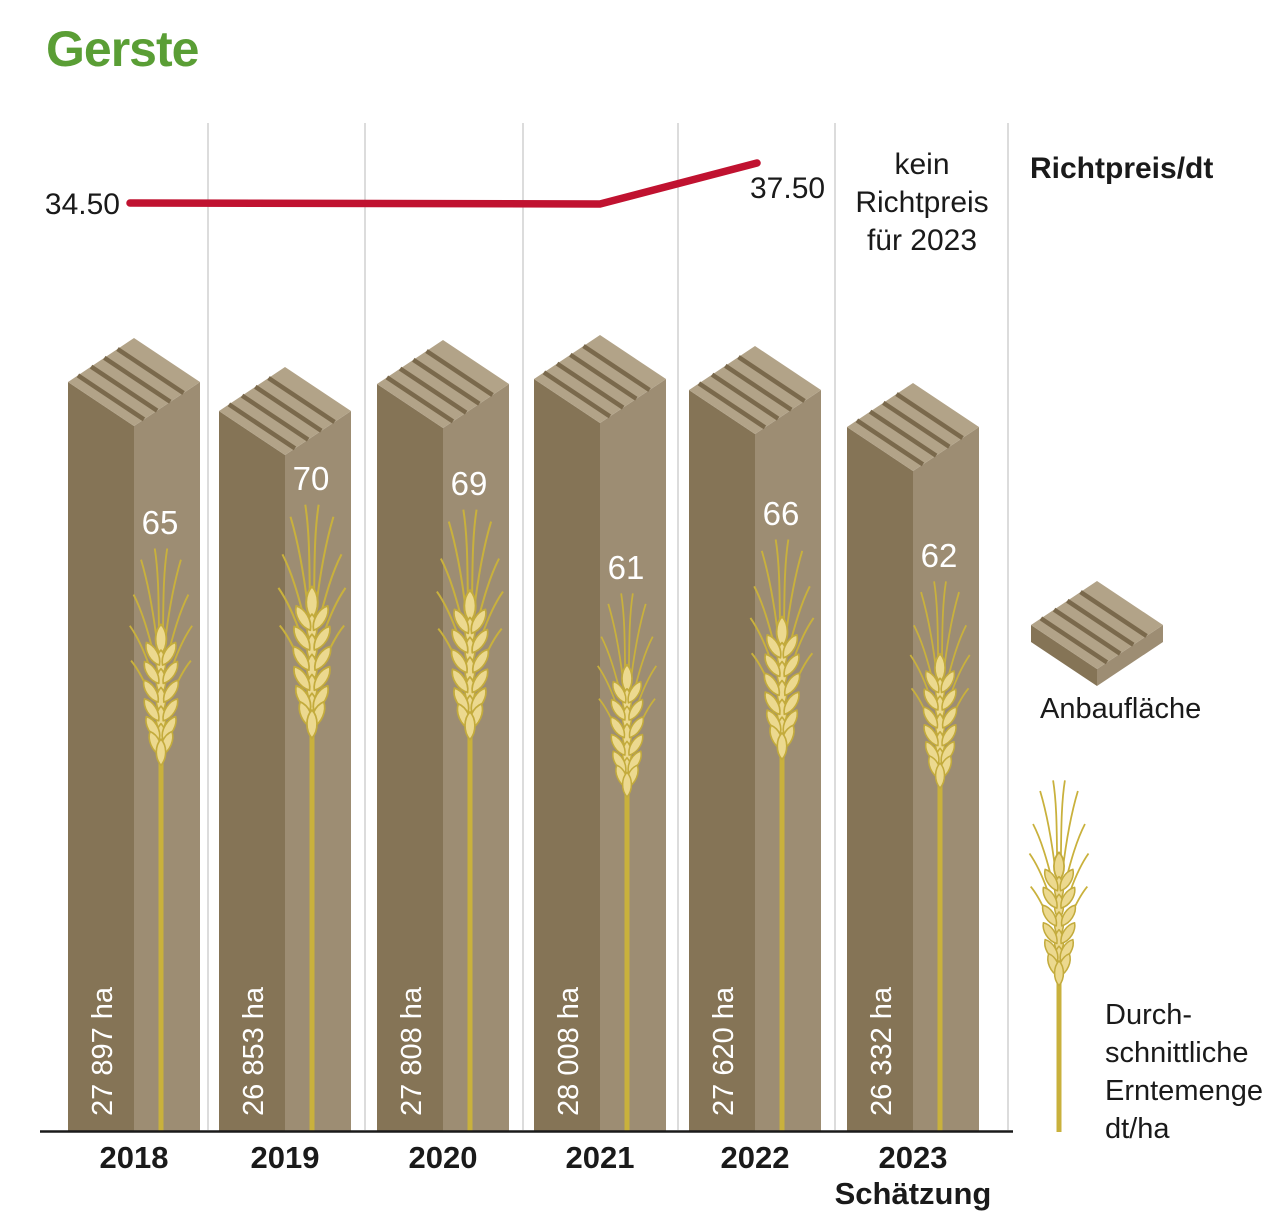  I want to click on note-line: Richtpreis, so click(921, 202).